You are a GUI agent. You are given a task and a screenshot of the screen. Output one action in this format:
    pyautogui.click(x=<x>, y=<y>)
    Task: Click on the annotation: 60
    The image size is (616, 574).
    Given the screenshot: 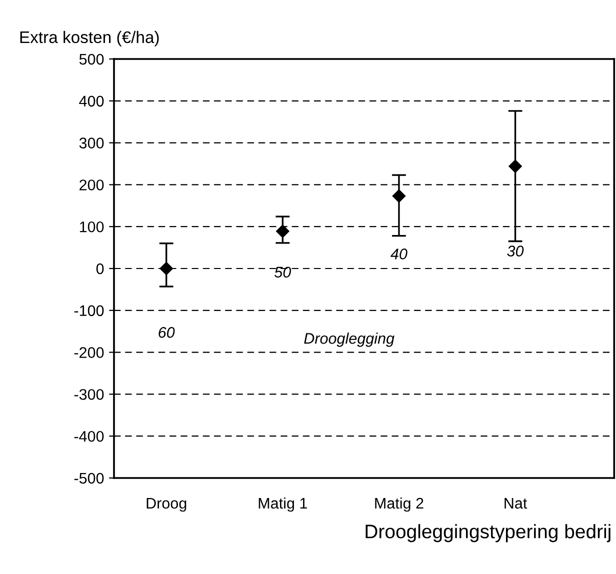 What is the action you would take?
    pyautogui.click(x=166, y=332)
    